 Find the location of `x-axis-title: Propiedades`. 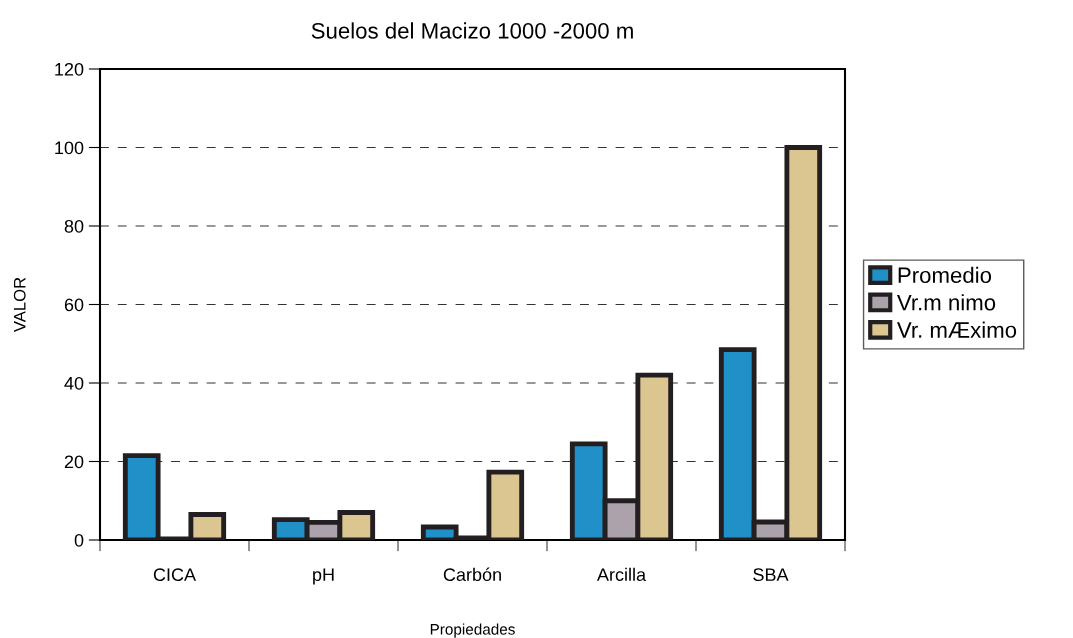

x-axis-title: Propiedades is located at coordinates (472, 630).